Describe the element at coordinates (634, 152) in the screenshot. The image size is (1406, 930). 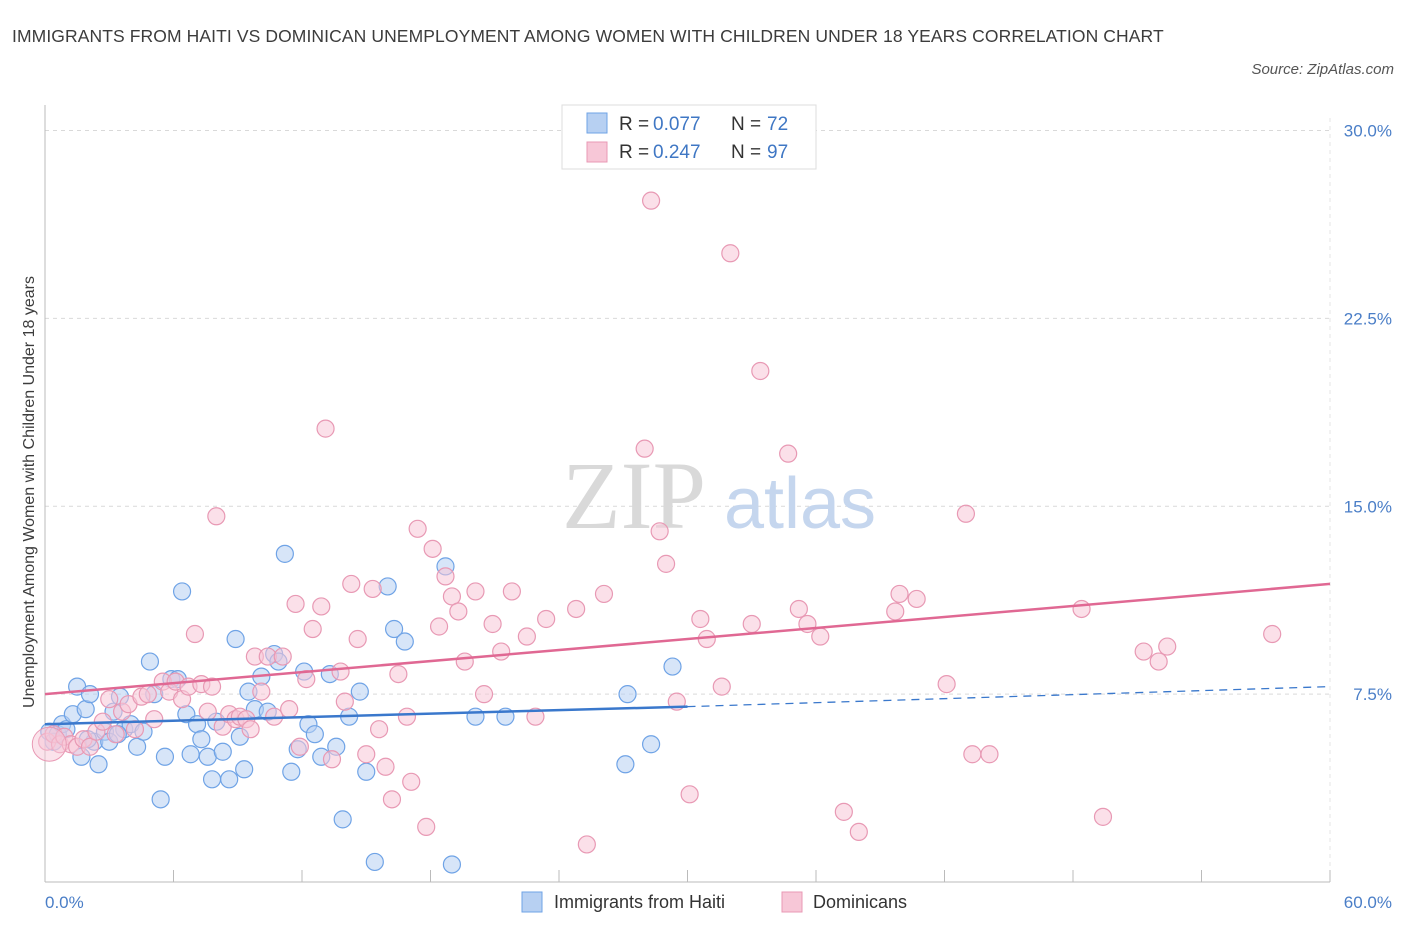
I see `legend-r-label: R =` at that location.